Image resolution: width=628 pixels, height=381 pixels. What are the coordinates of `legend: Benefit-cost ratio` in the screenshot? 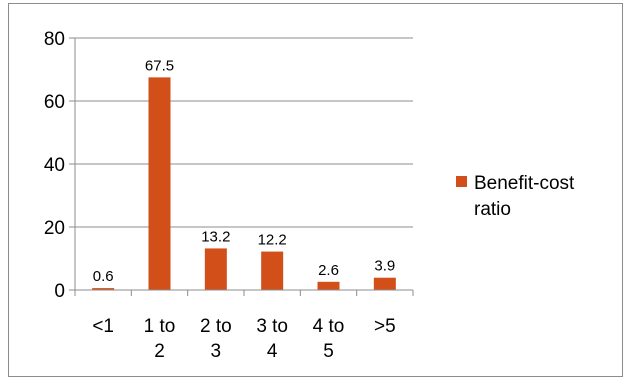 It's located at (515, 196).